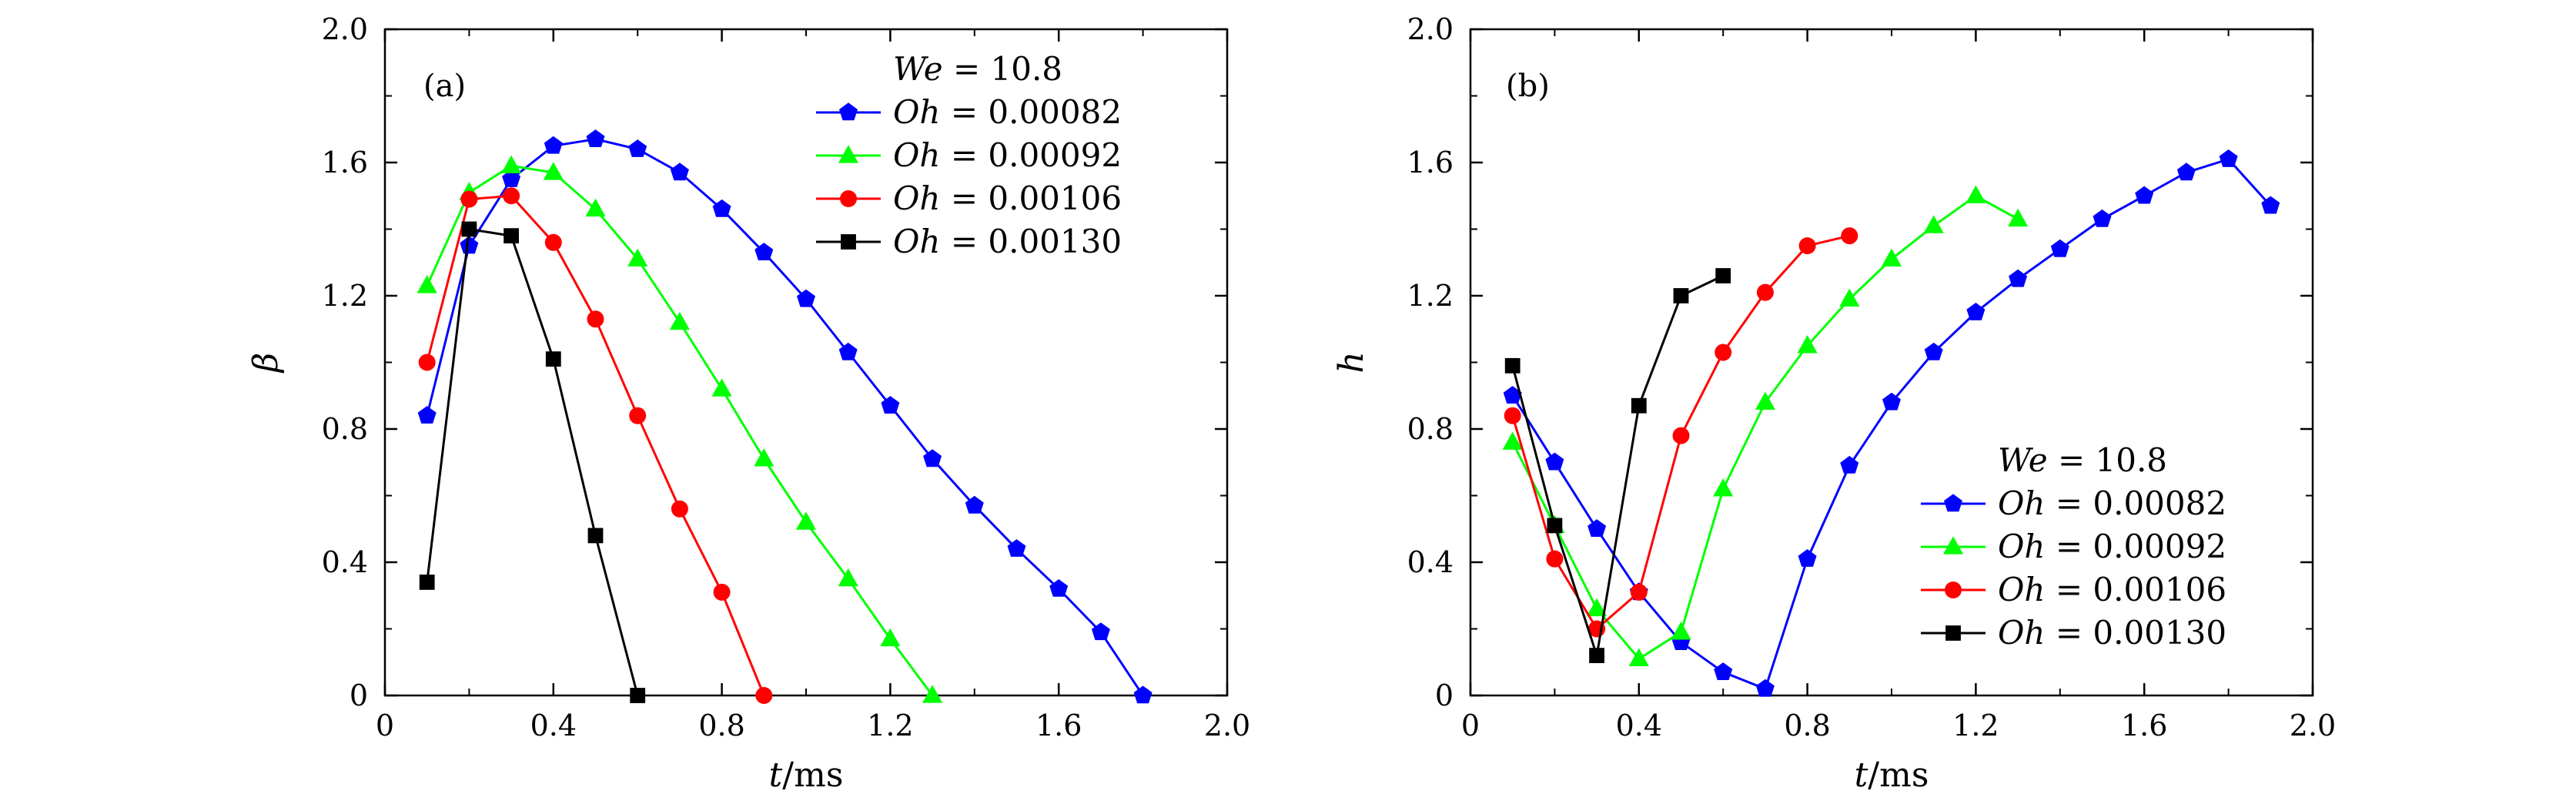  Describe the element at coordinates (1430, 429) in the screenshot. I see `y-tick-label: 0.8` at that location.